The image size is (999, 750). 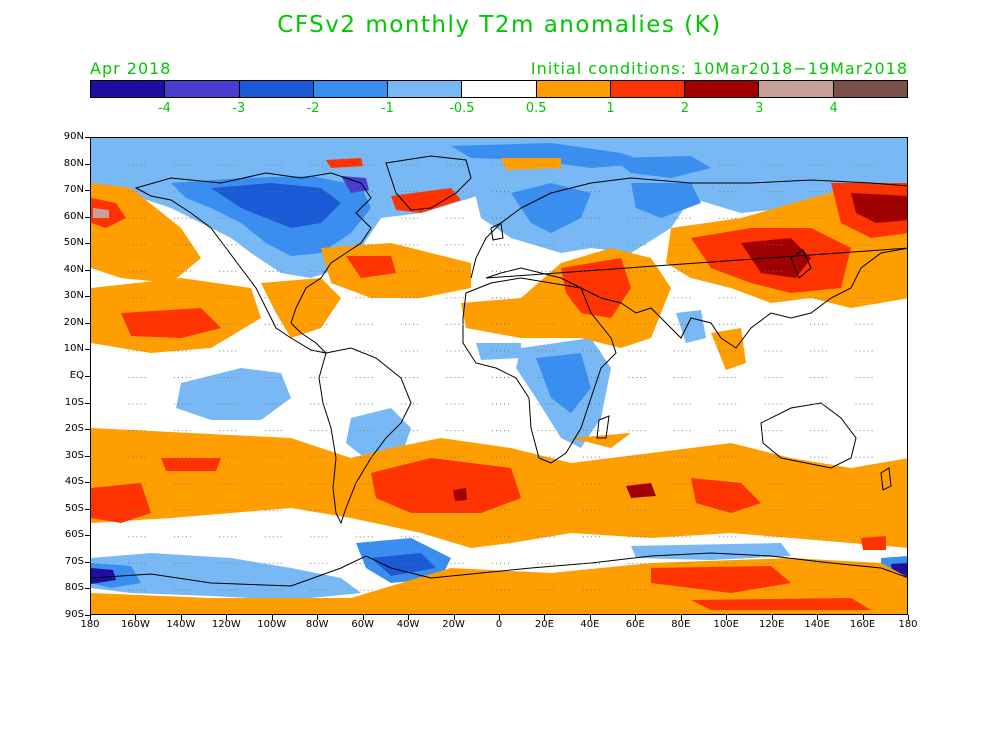 What do you see at coordinates (362, 624) in the screenshot?
I see `longitude-tick-label: 60W` at bounding box center [362, 624].